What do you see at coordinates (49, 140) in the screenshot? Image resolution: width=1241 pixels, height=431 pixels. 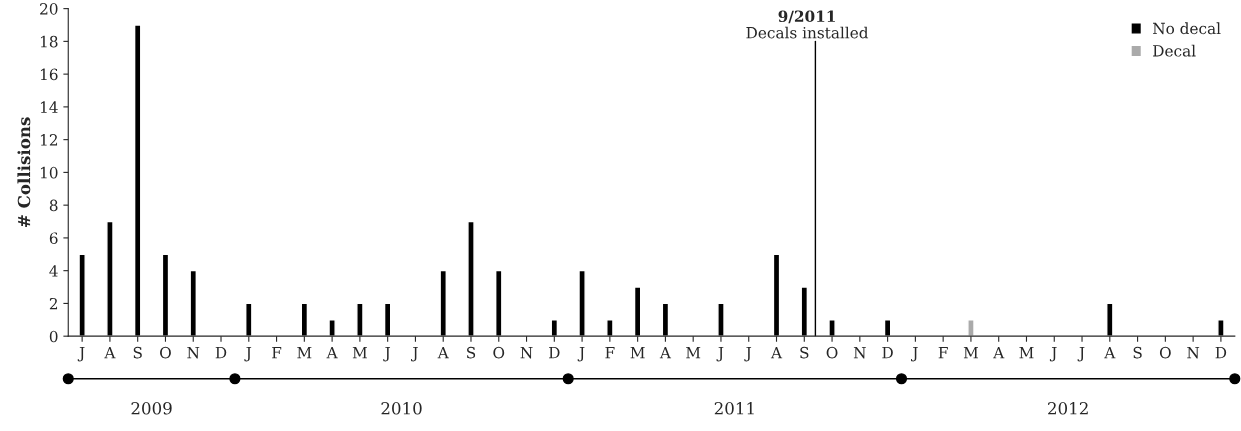 I see `y-tick-label: 12` at bounding box center [49, 140].